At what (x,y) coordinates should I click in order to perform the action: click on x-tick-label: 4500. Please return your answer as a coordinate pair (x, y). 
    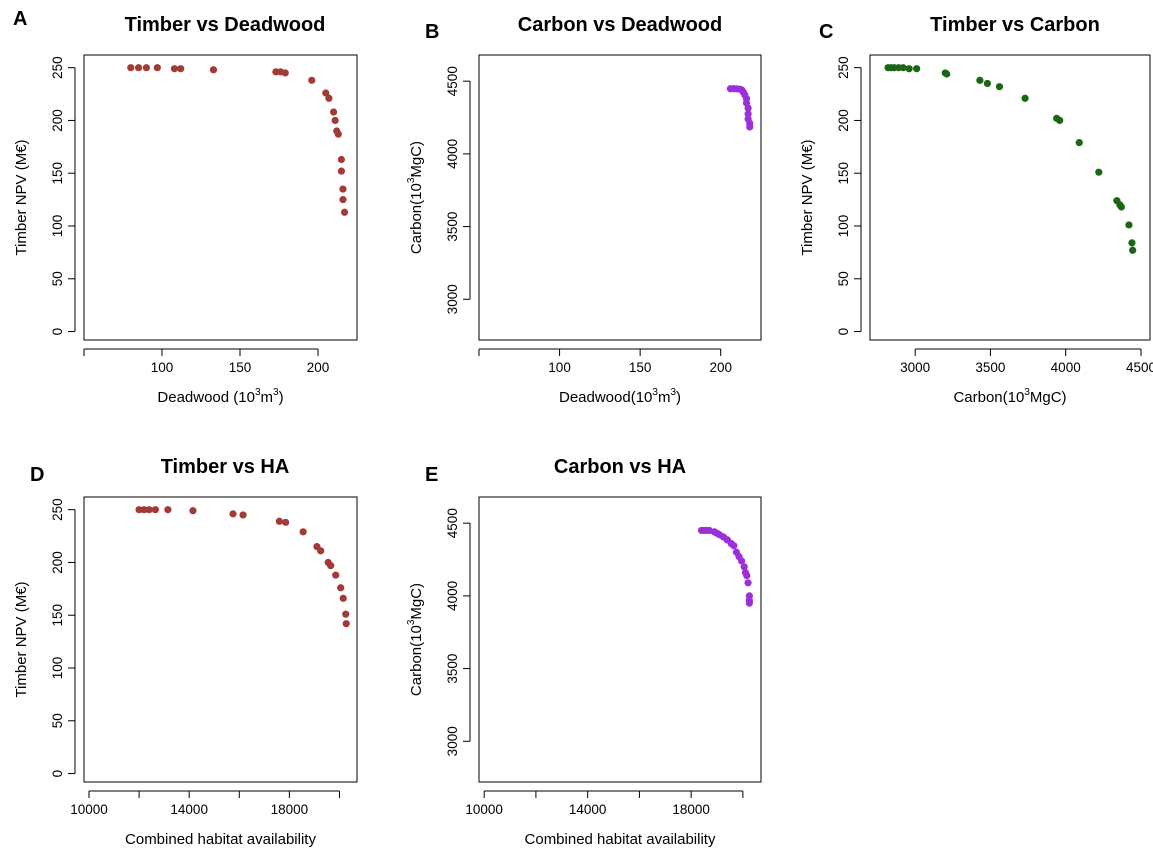
    Looking at the image, I should click on (1139, 367).